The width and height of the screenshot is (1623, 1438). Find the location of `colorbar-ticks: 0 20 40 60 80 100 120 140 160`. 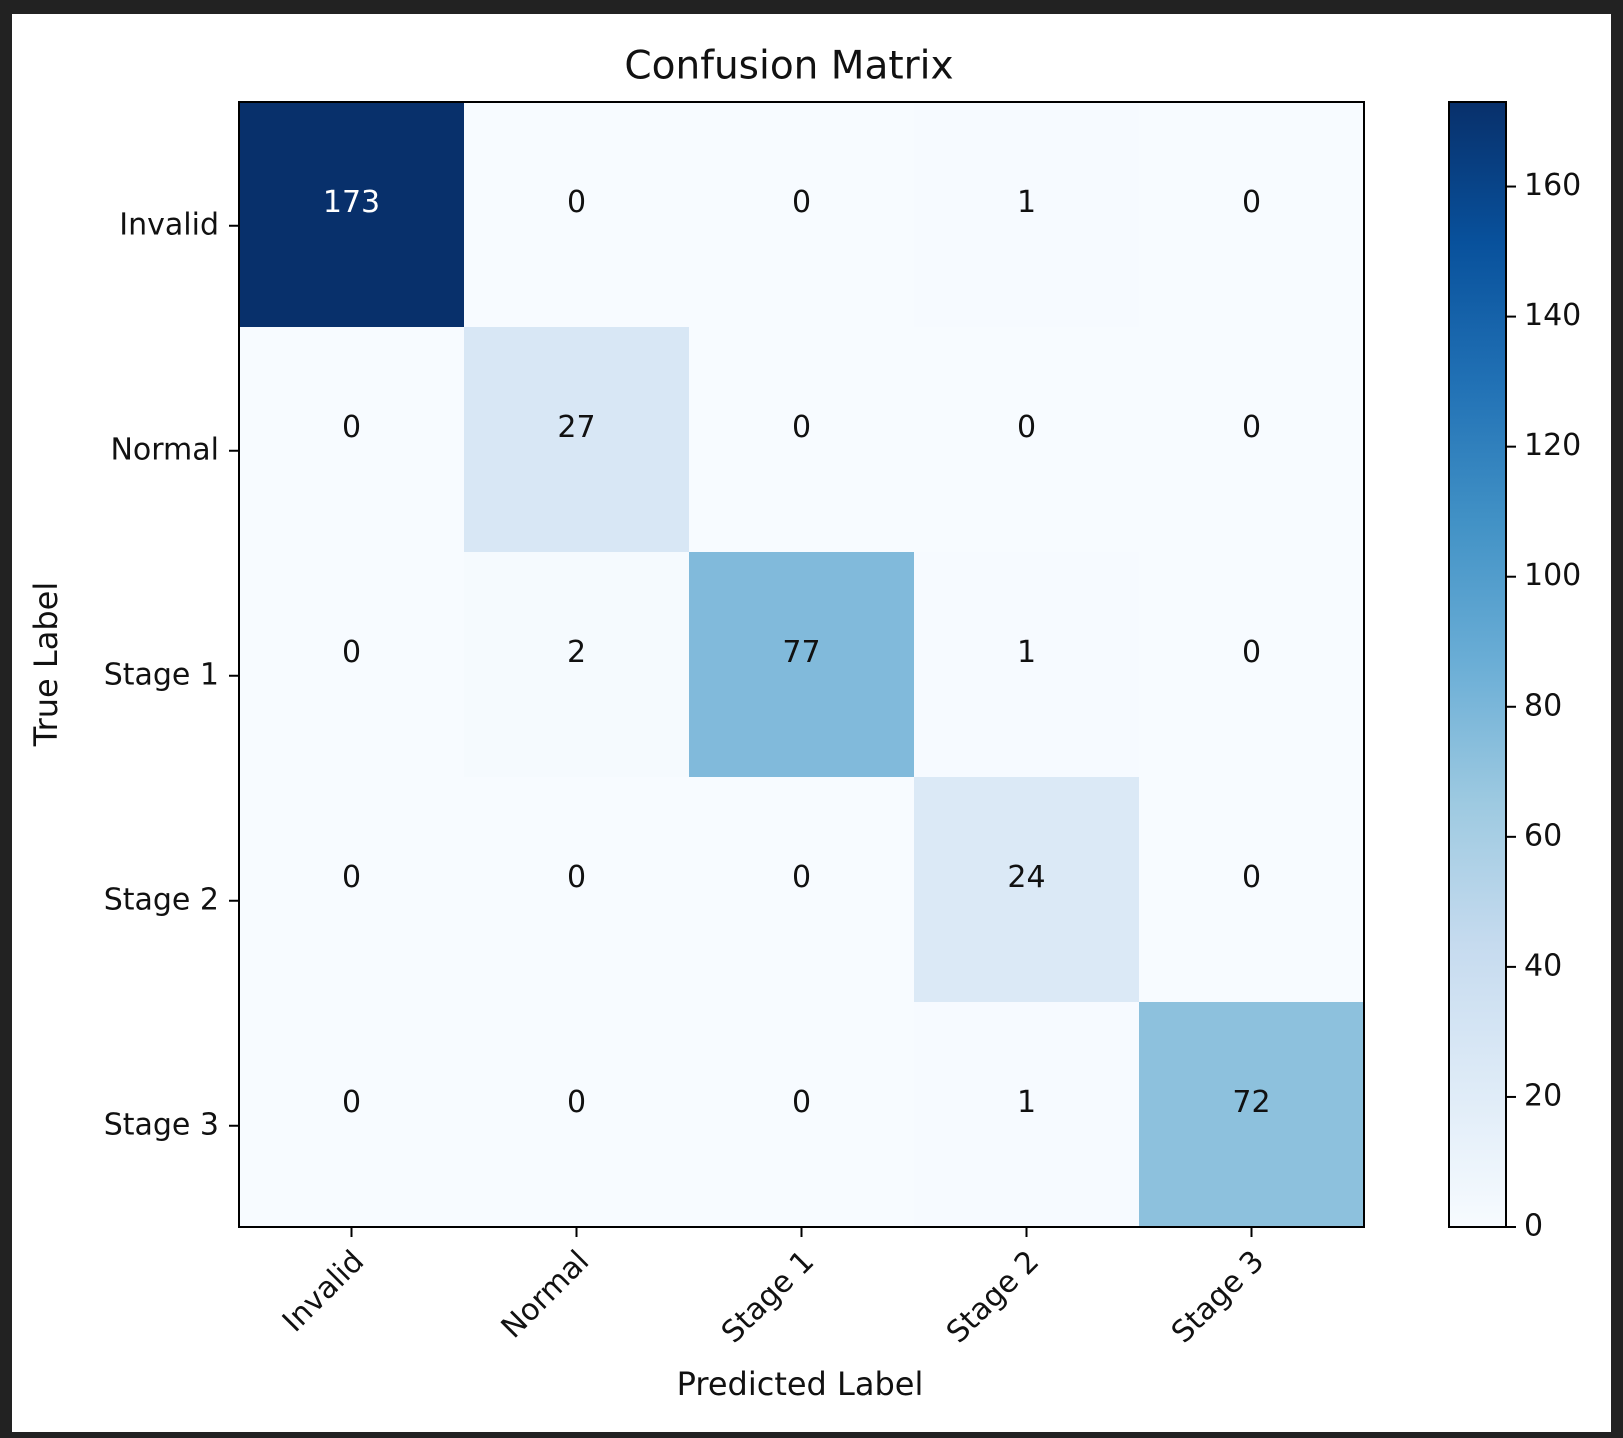

colorbar-ticks: 0 20 40 60 80 100 120 140 160 is located at coordinates (1543, 706).